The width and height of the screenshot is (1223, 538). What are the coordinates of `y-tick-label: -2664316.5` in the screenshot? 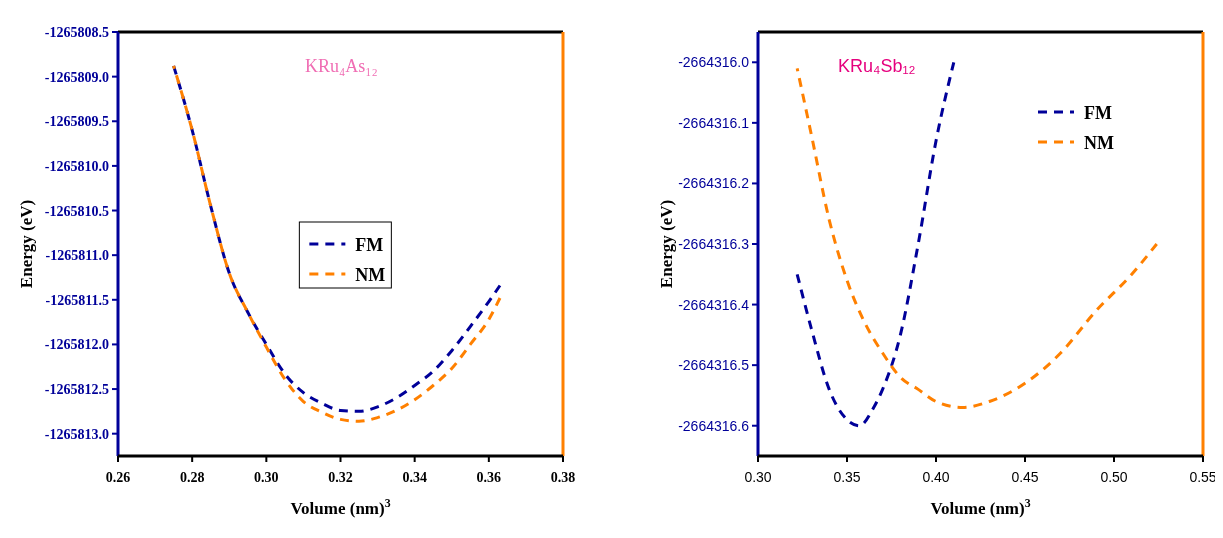 It's located at (714, 365).